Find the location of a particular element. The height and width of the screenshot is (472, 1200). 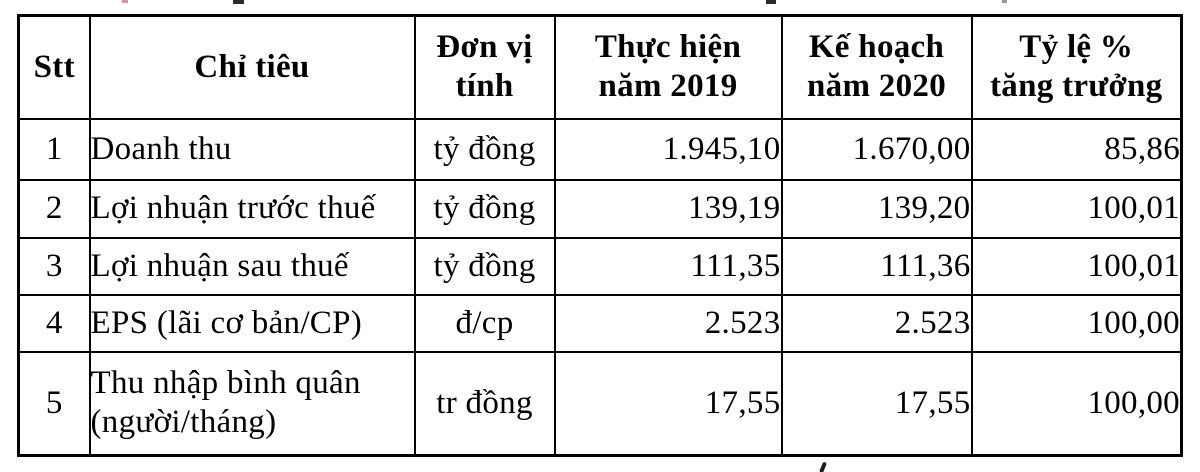

cell-ke-hoach: 17,55 is located at coordinates (876, 403).